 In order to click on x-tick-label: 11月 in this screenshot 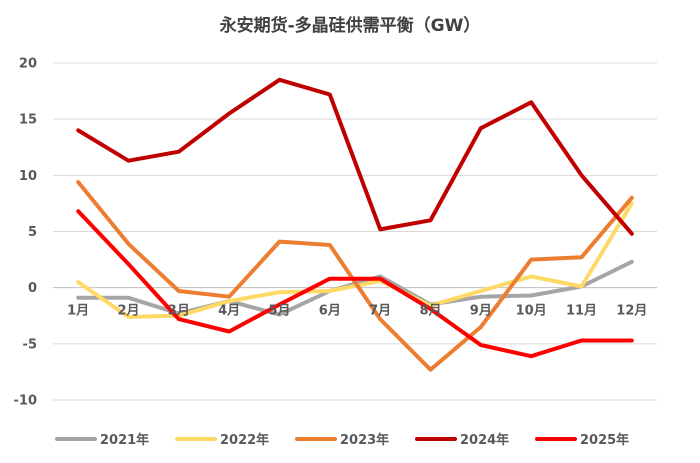, I will do `click(581, 311)`.